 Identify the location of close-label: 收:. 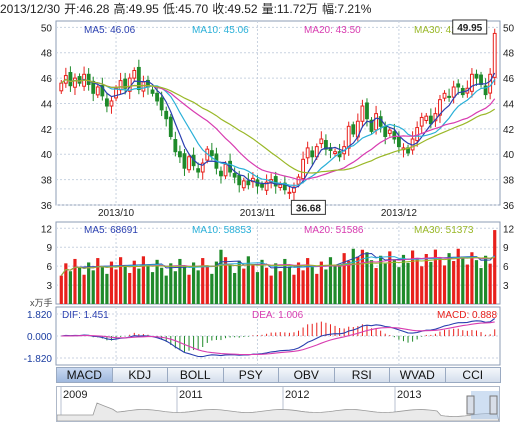
(220, 9).